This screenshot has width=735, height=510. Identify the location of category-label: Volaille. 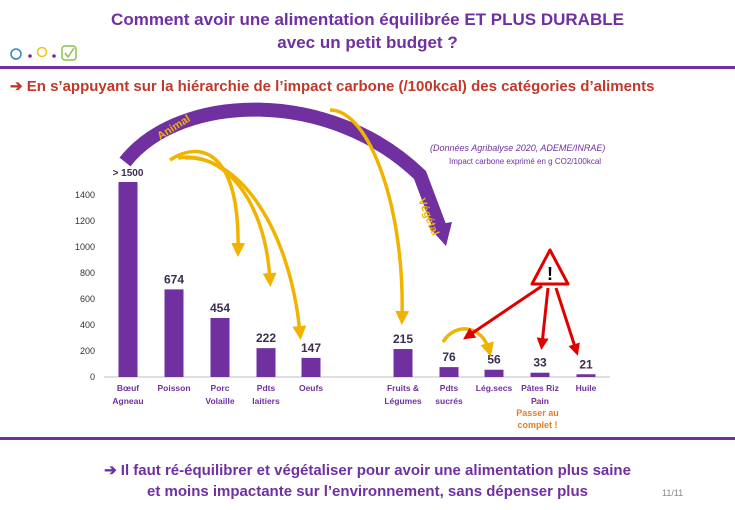
(219, 401).